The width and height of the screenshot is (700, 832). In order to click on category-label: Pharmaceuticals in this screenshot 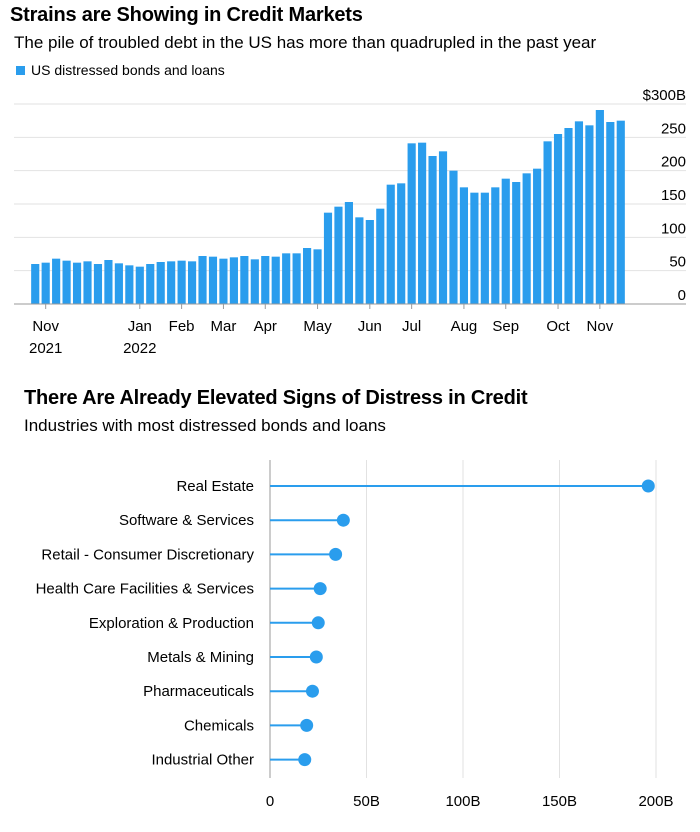, I will do `click(198, 691)`.